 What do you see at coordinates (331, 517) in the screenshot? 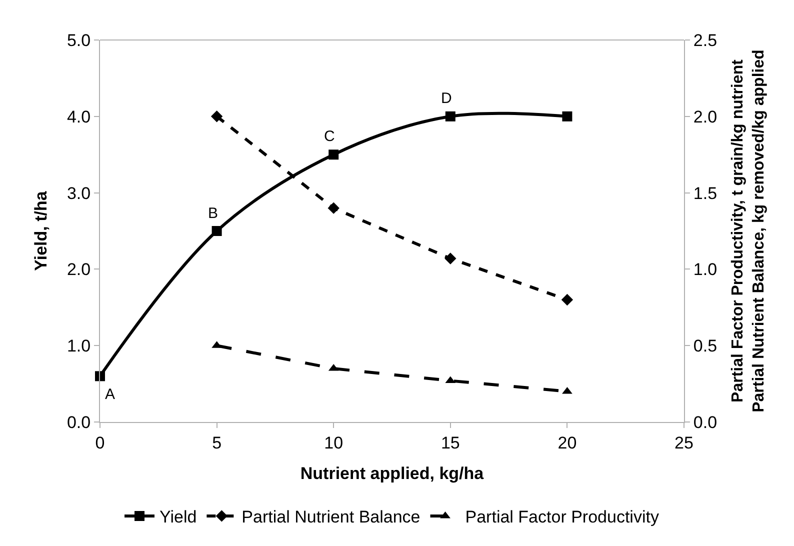
I see `legend-label: Partial Nutrient Balance` at bounding box center [331, 517].